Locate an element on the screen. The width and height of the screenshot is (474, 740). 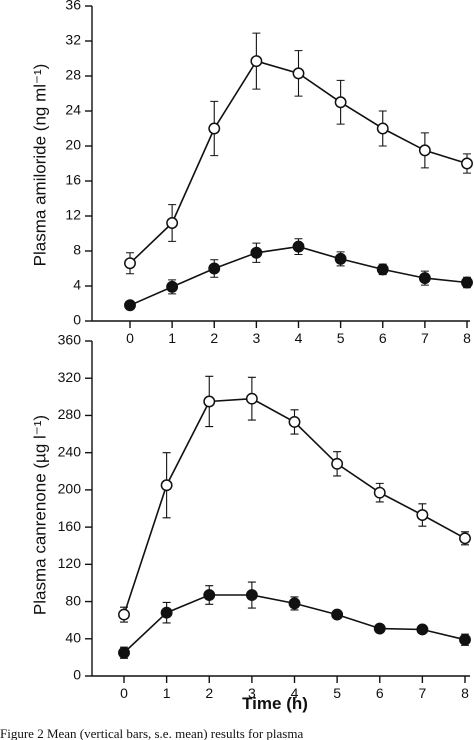
amiloride-y-tick-label: 12 is located at coordinates (73, 215).